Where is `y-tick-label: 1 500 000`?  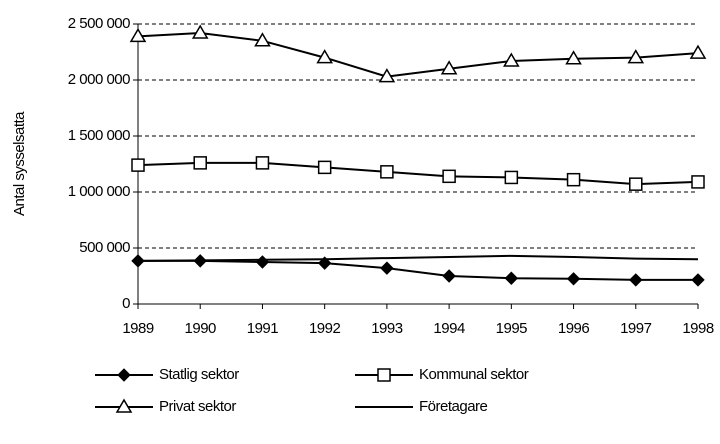
y-tick-label: 1 500 000 is located at coordinates (99, 135).